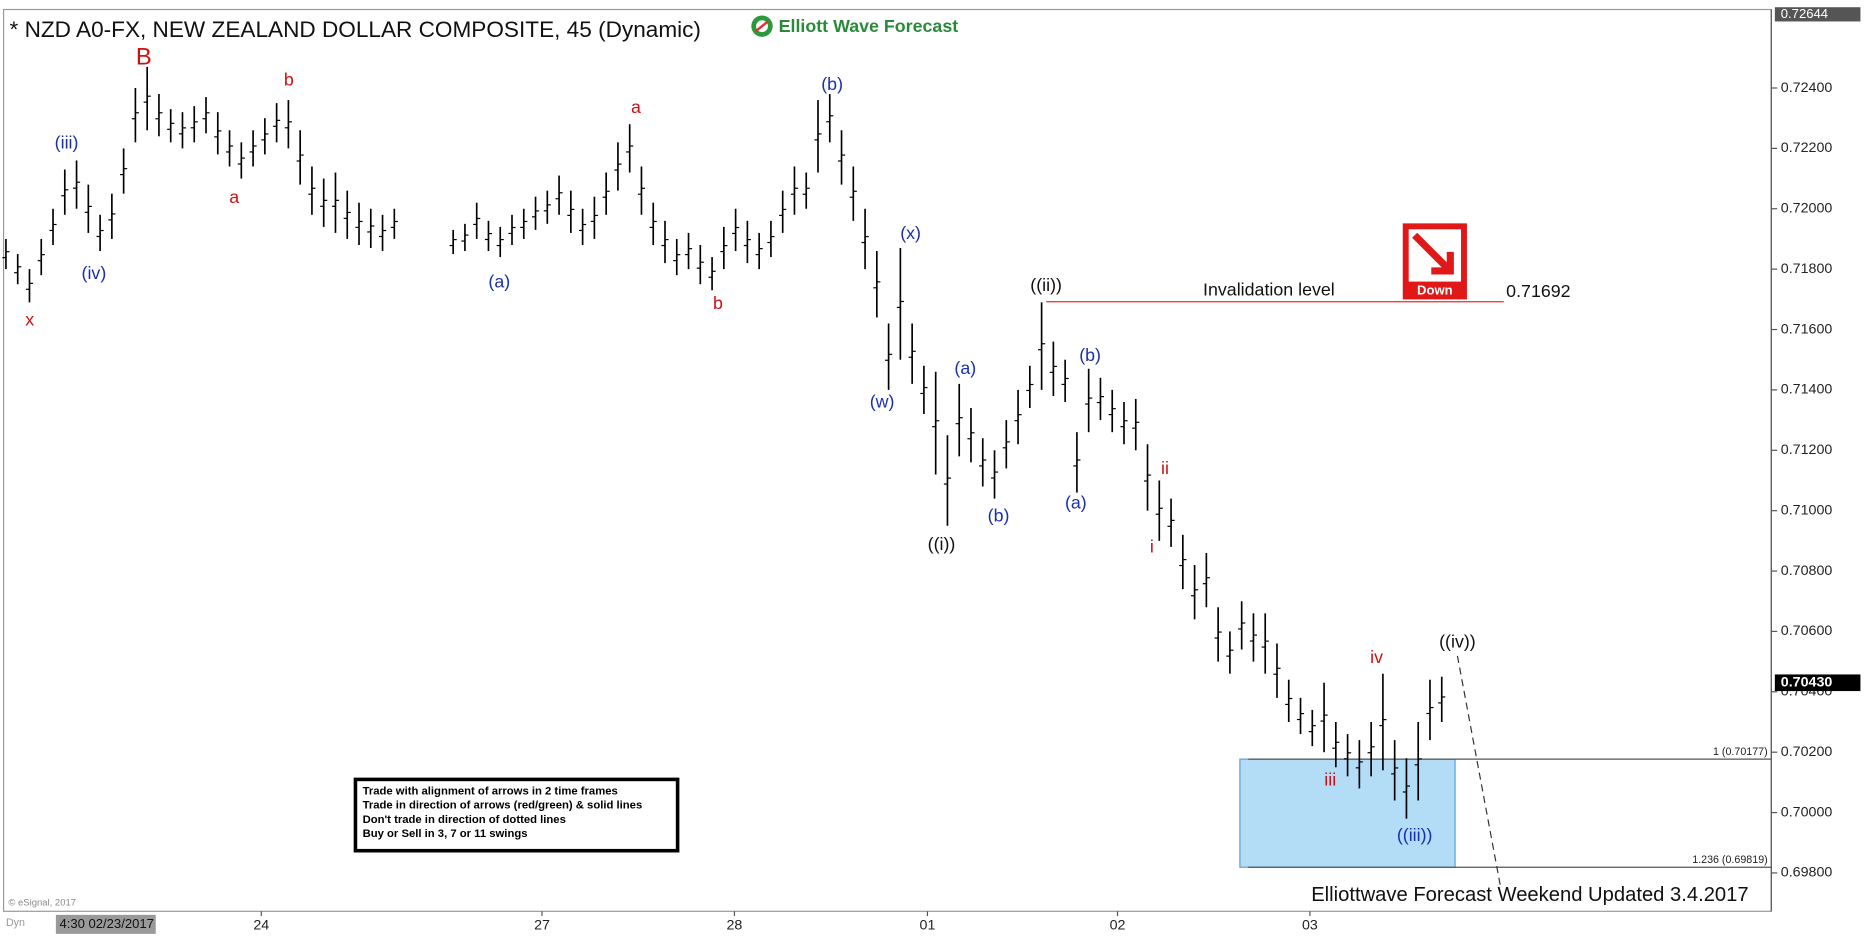  I want to click on copyright: © eSignal, 2017, so click(42, 902).